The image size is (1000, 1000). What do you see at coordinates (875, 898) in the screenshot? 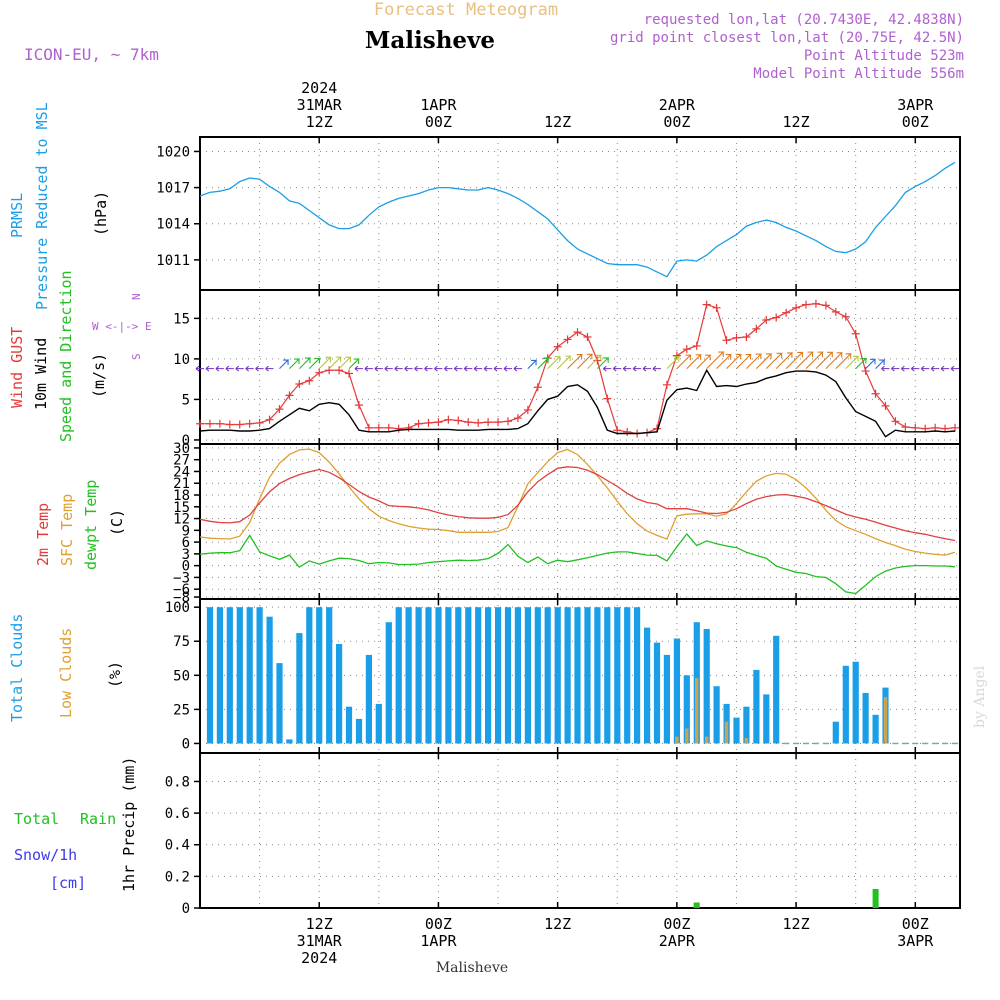
I see `rain-bar` at bounding box center [875, 898].